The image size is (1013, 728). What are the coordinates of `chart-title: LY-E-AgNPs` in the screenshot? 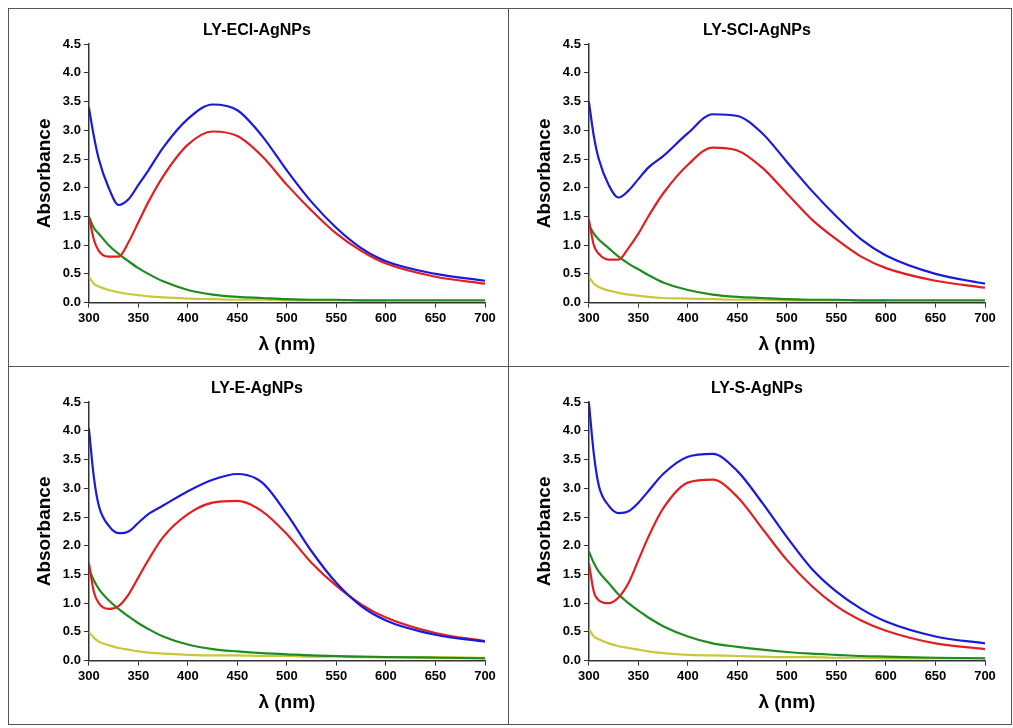 It's located at (257, 388).